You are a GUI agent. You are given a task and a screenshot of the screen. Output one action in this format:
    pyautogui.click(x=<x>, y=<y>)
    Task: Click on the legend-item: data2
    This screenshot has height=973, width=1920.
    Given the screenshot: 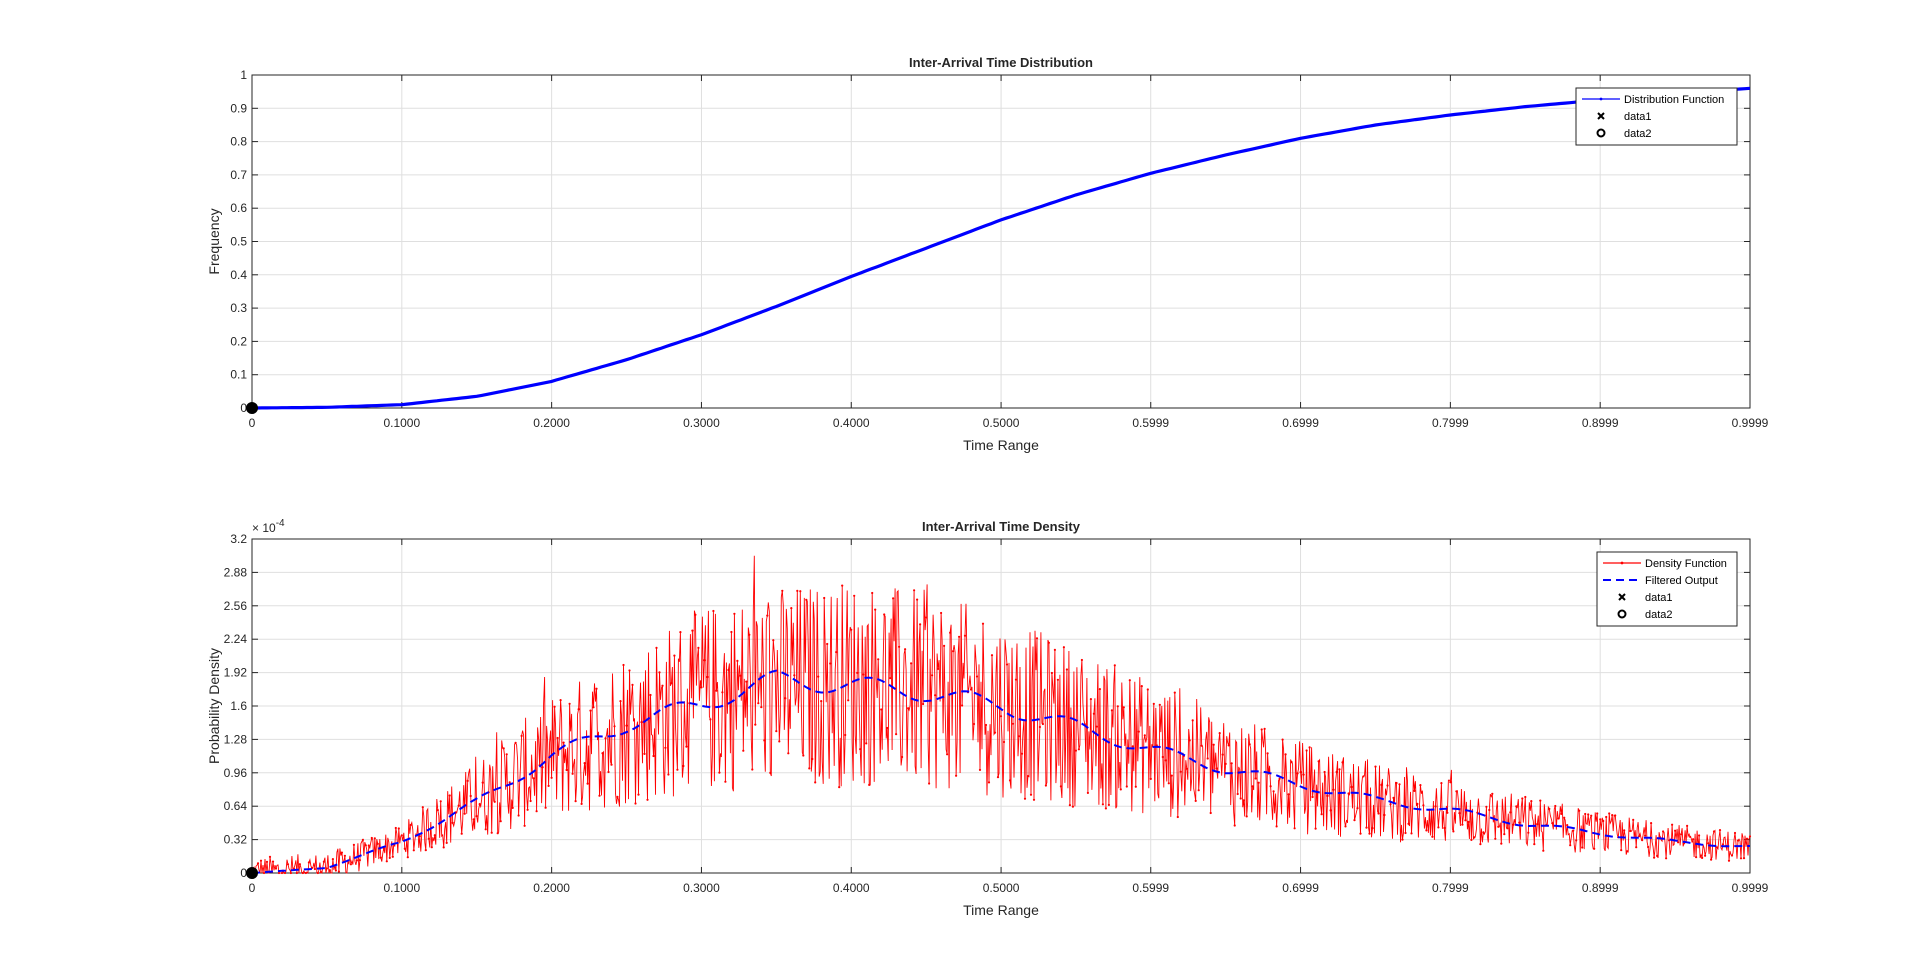 What is the action you would take?
    pyautogui.click(x=1624, y=134)
    